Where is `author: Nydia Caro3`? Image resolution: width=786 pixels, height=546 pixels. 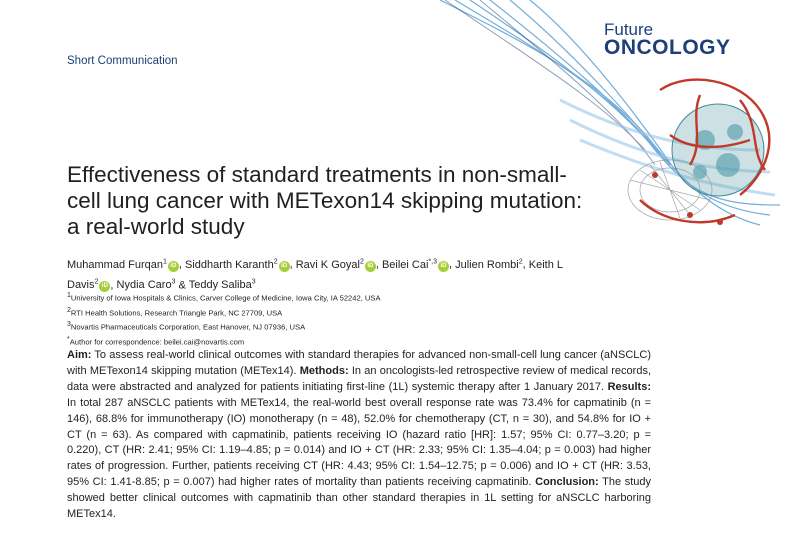 author: Nydia Caro3 is located at coordinates (146, 285).